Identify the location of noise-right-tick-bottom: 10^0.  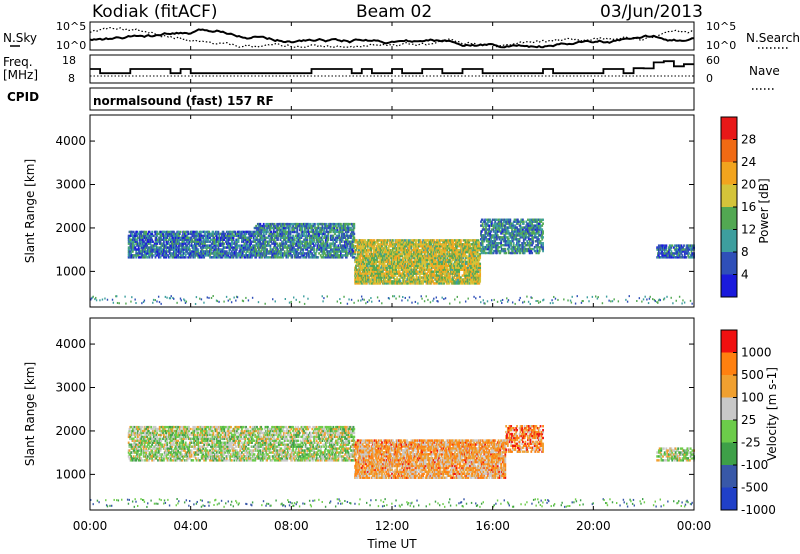
(721, 45).